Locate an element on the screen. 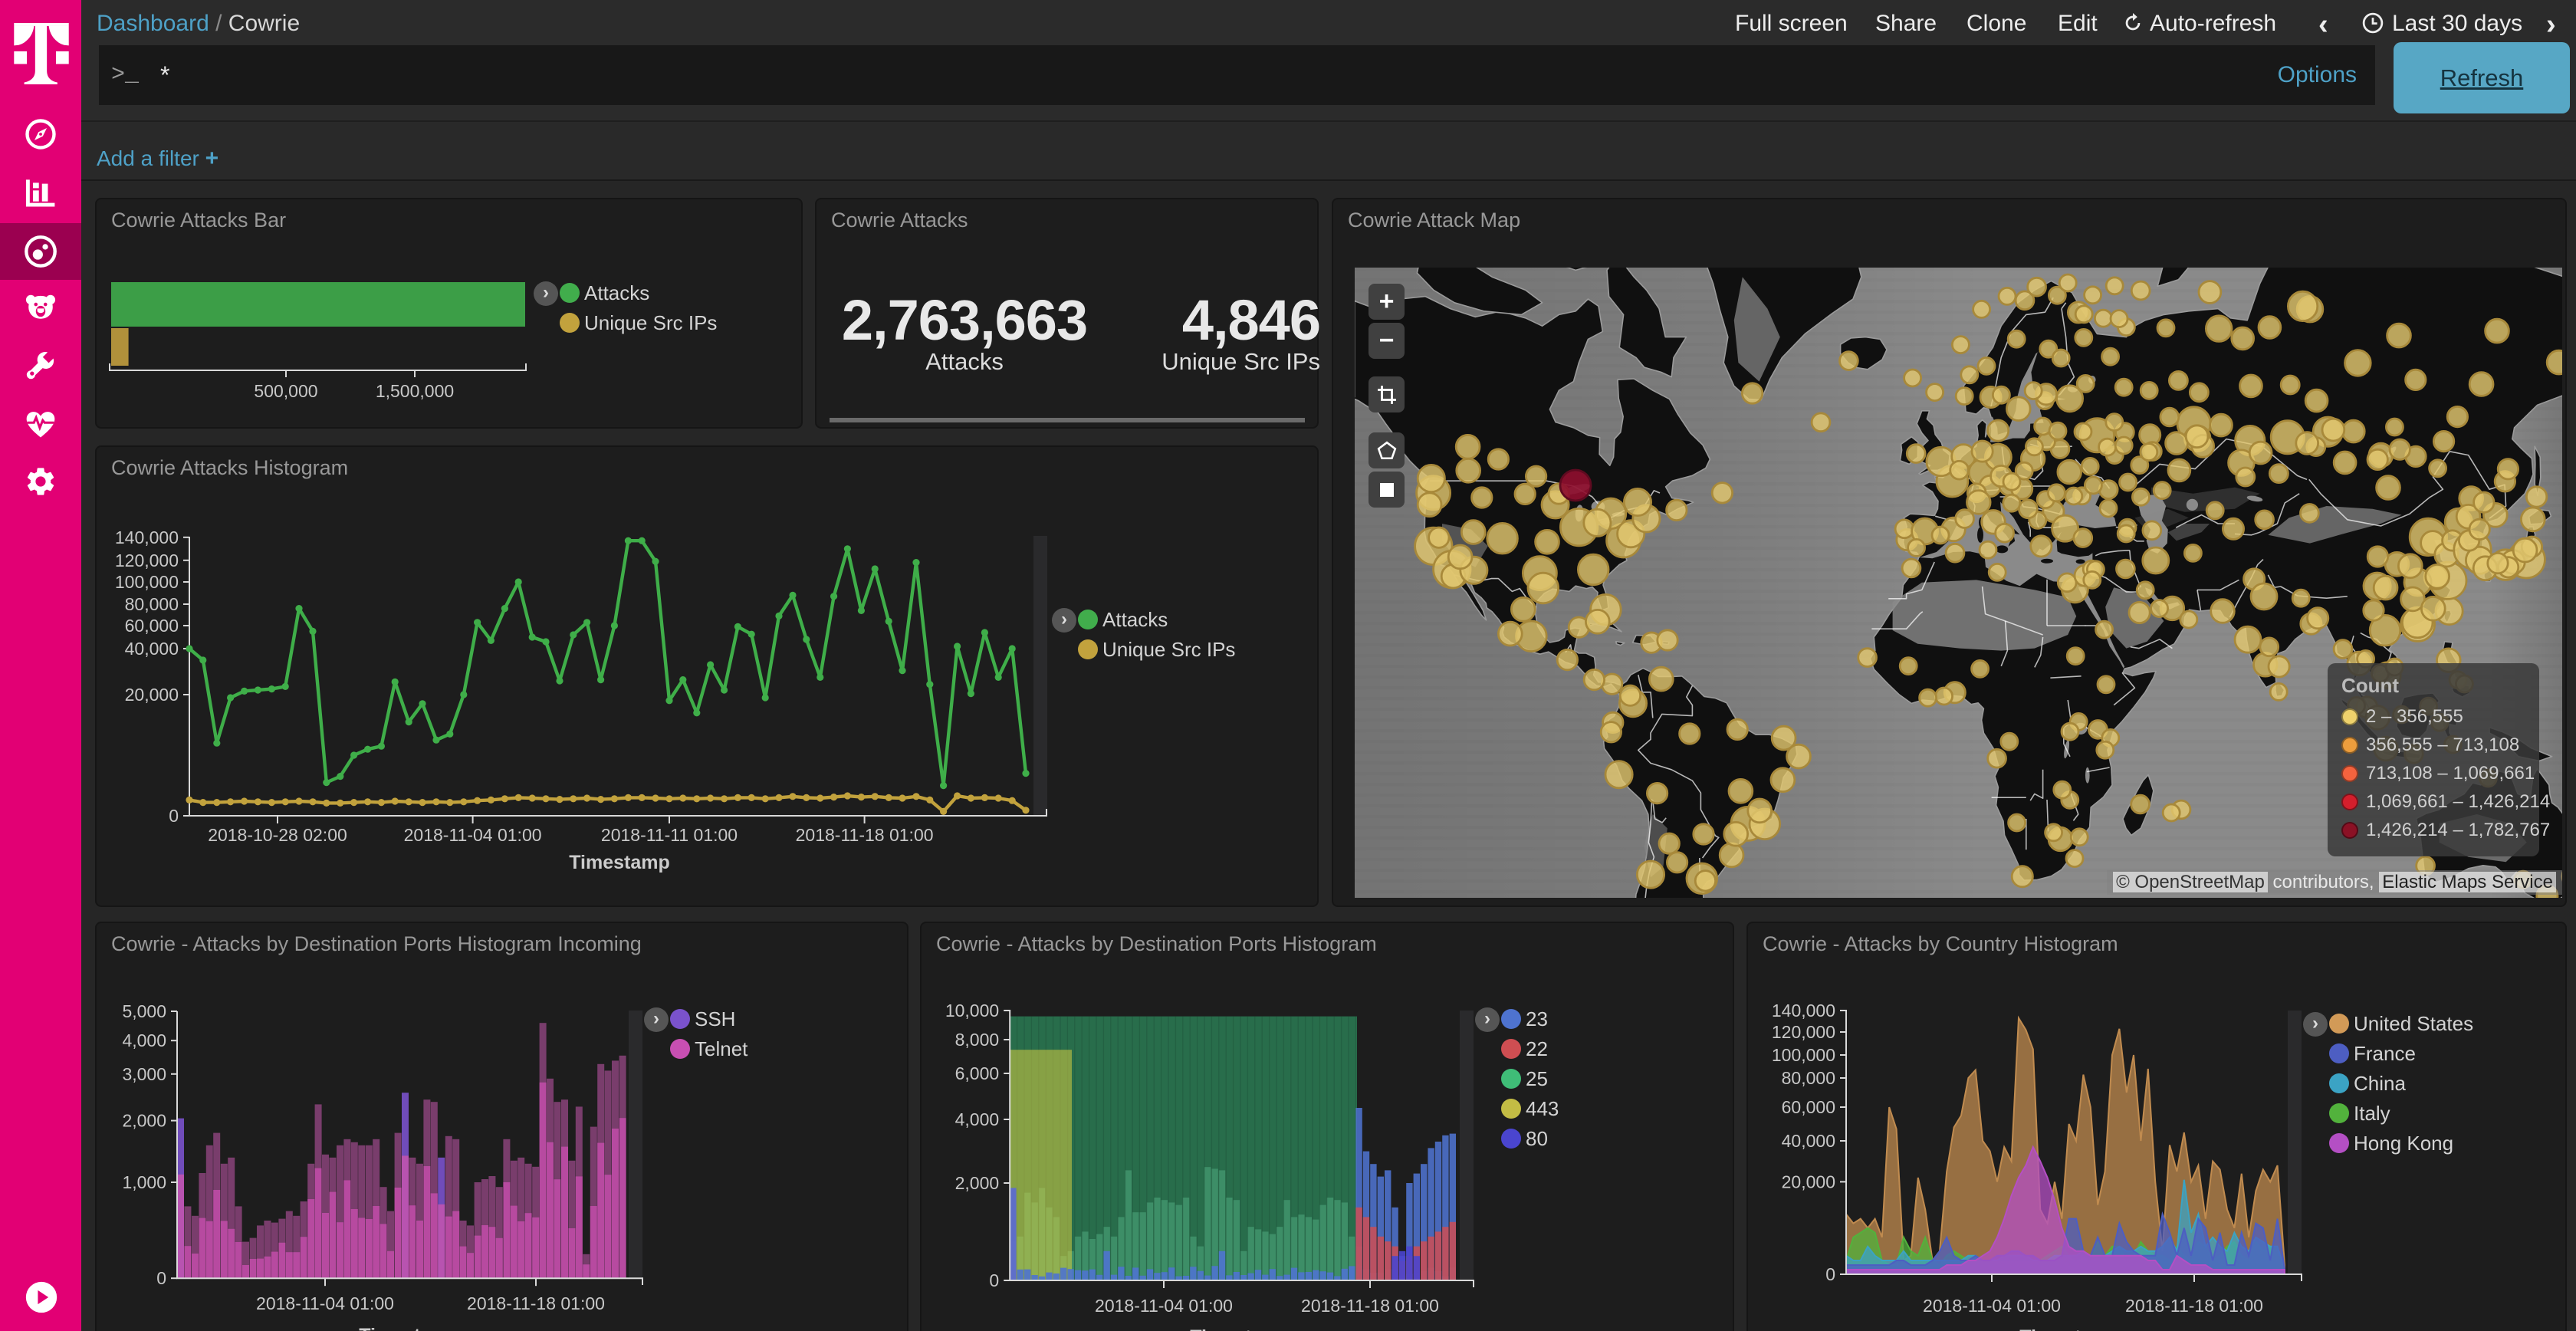 The height and width of the screenshot is (1331, 2576). svg-text: 500,000 is located at coordinates (285, 391).